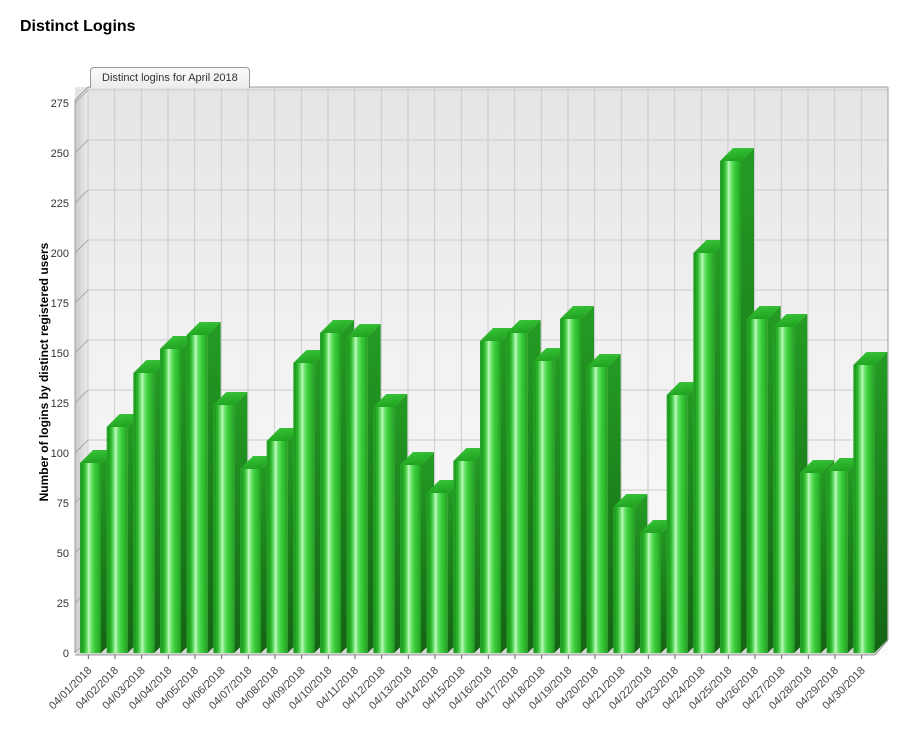 The height and width of the screenshot is (733, 914). What do you see at coordinates (60, 454) in the screenshot?
I see `y-tick-label: 100` at bounding box center [60, 454].